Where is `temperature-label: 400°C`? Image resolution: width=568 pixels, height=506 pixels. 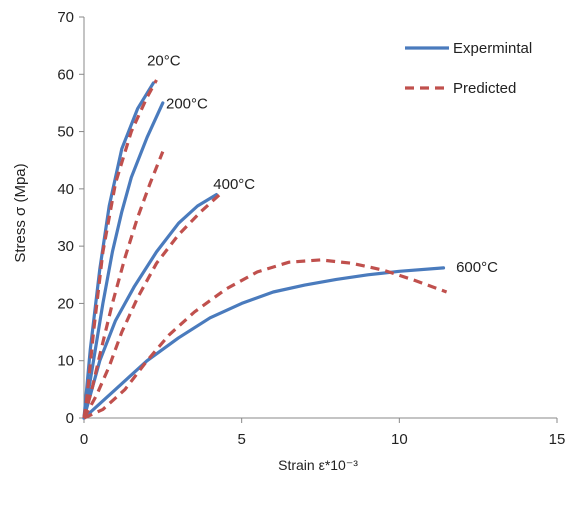
temperature-label: 400°C is located at coordinates (234, 184).